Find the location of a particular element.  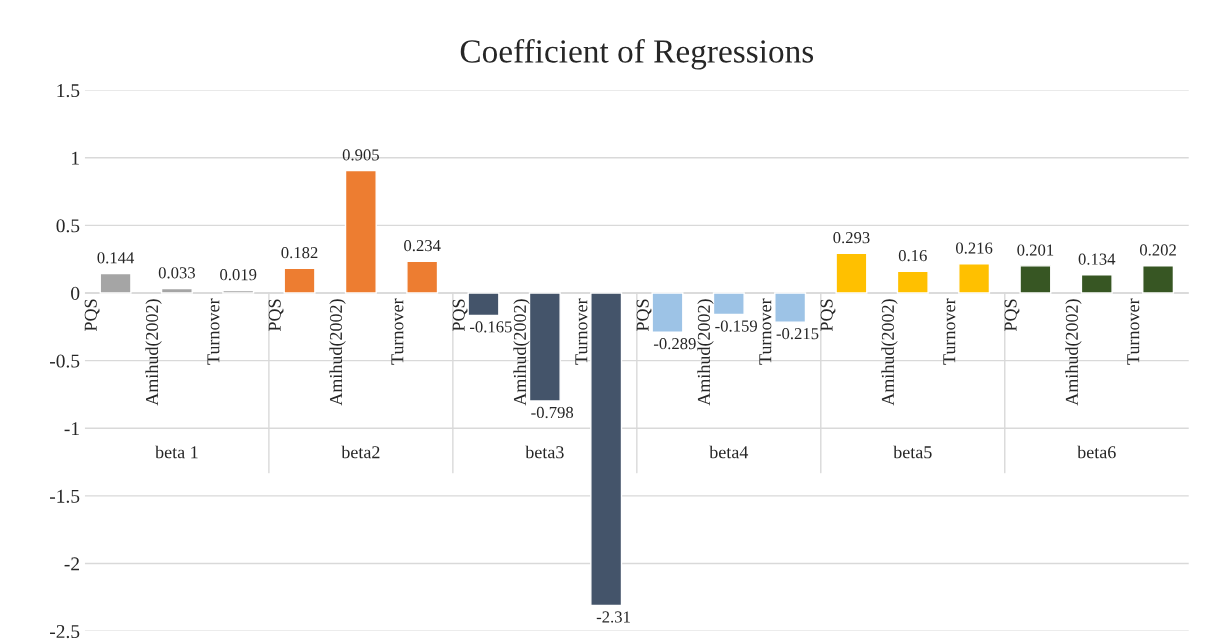

chart-title: Coefficient of Regressions is located at coordinates (637, 54).